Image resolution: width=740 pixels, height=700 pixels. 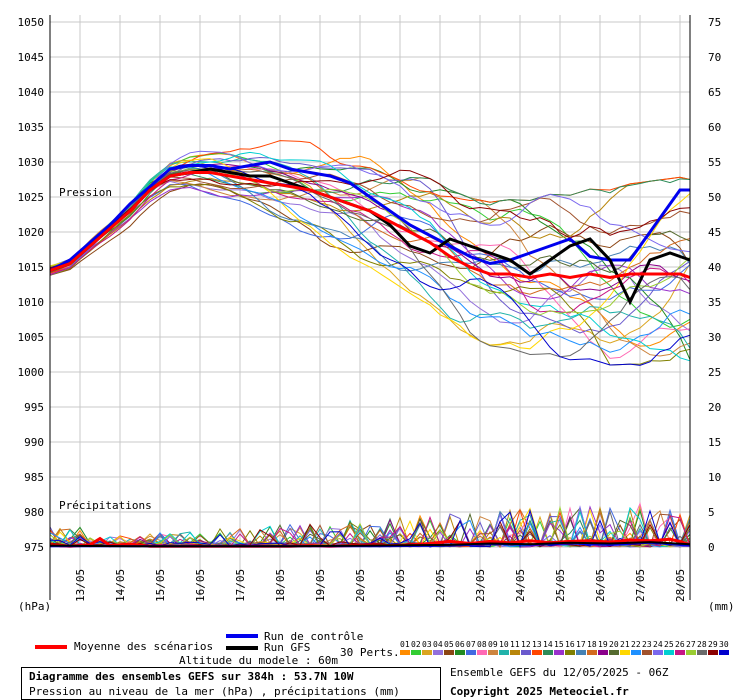 I want to click on precip-run-gfs, so click(x=370, y=544).